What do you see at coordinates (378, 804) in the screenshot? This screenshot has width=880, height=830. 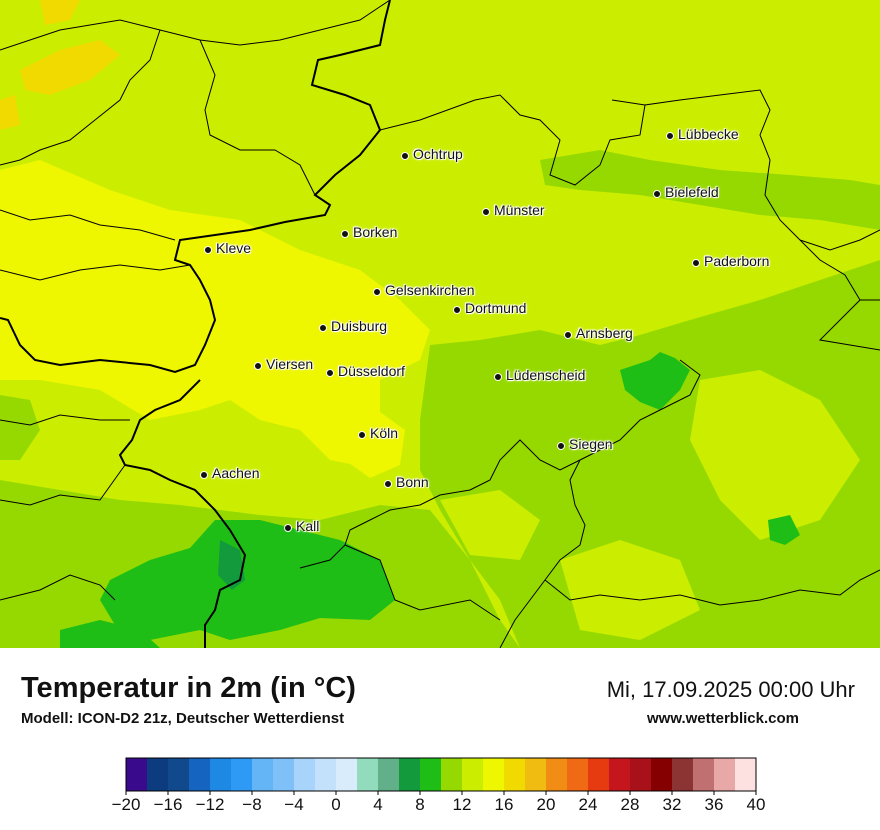 I see `color-scale-tick-label: 4` at bounding box center [378, 804].